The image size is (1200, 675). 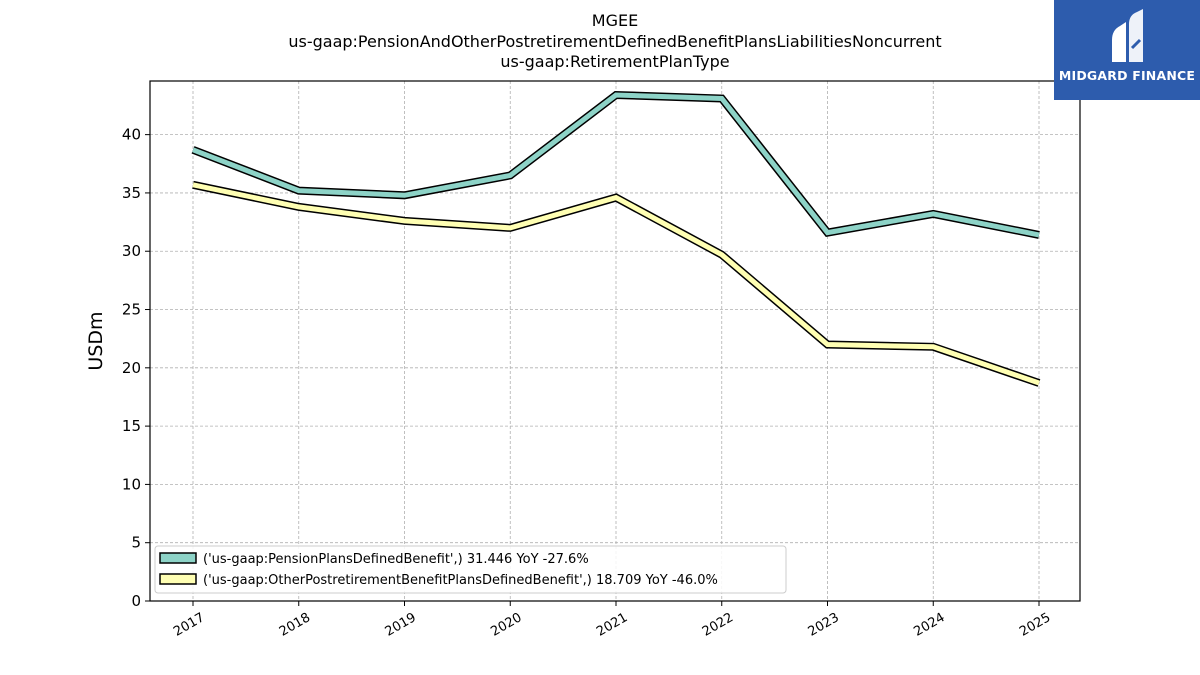 What do you see at coordinates (131, 426) in the screenshot?
I see `y-tick-label: 15` at bounding box center [131, 426].